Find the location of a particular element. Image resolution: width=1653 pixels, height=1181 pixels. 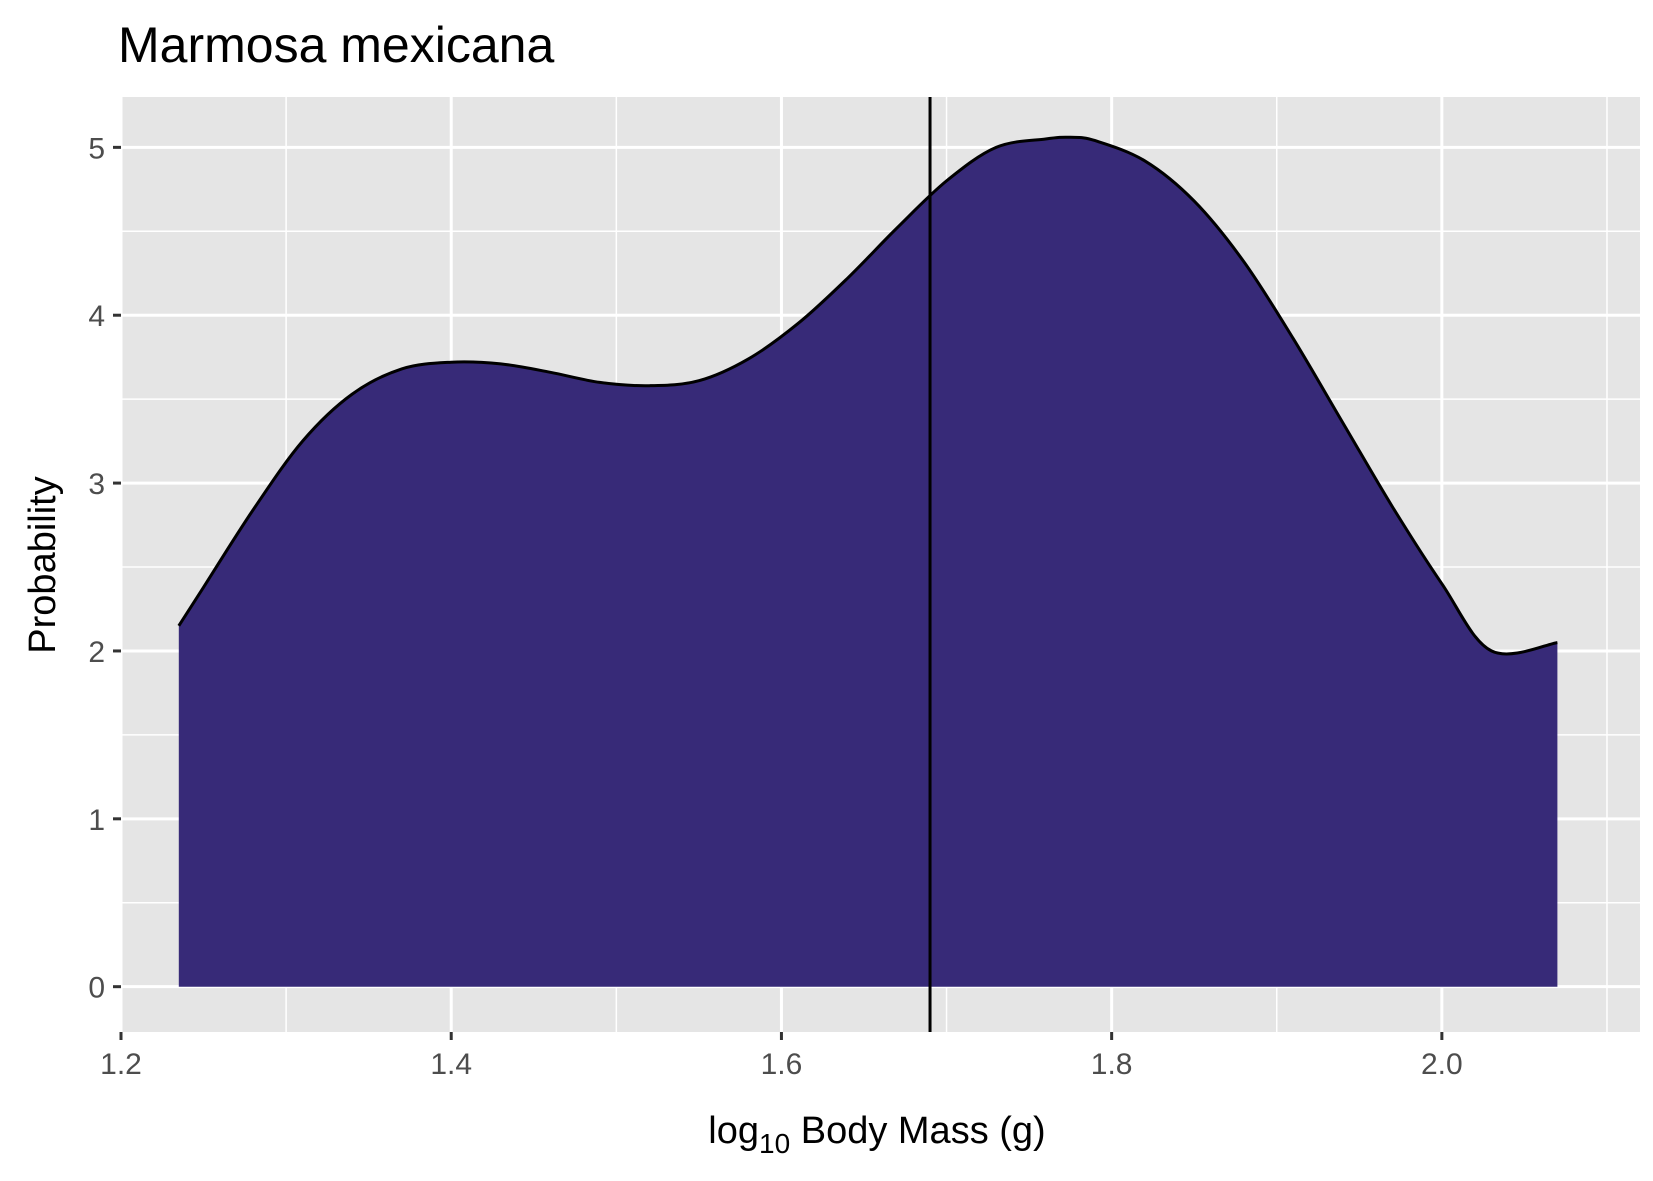

y-tick-label: 4 is located at coordinates (96, 316).